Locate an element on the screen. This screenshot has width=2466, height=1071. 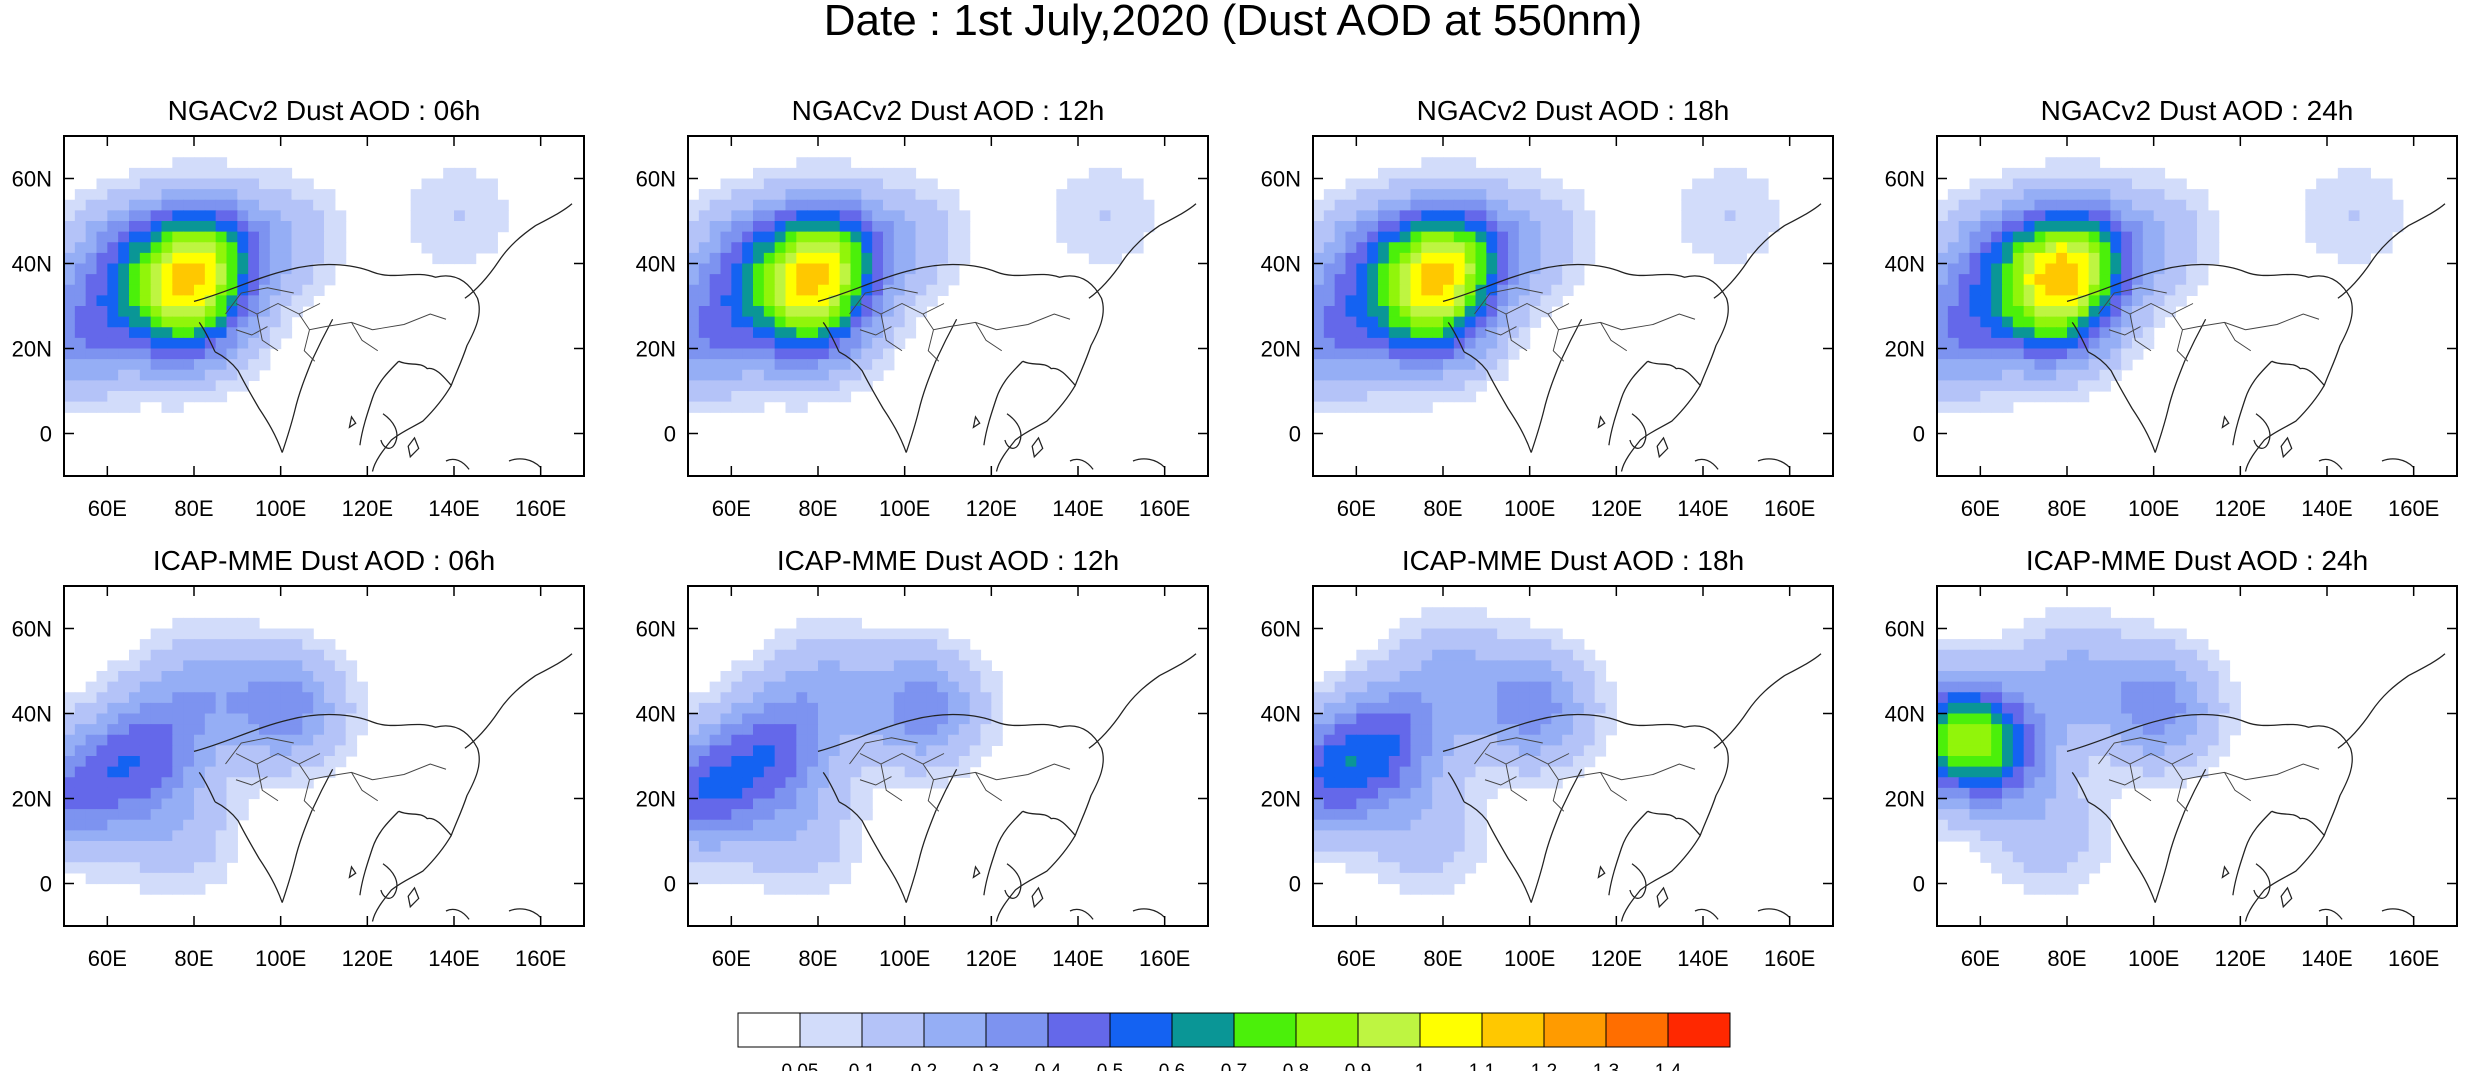
panel-title: NGACv2 Dust AOD : 18h is located at coordinates (1573, 110).